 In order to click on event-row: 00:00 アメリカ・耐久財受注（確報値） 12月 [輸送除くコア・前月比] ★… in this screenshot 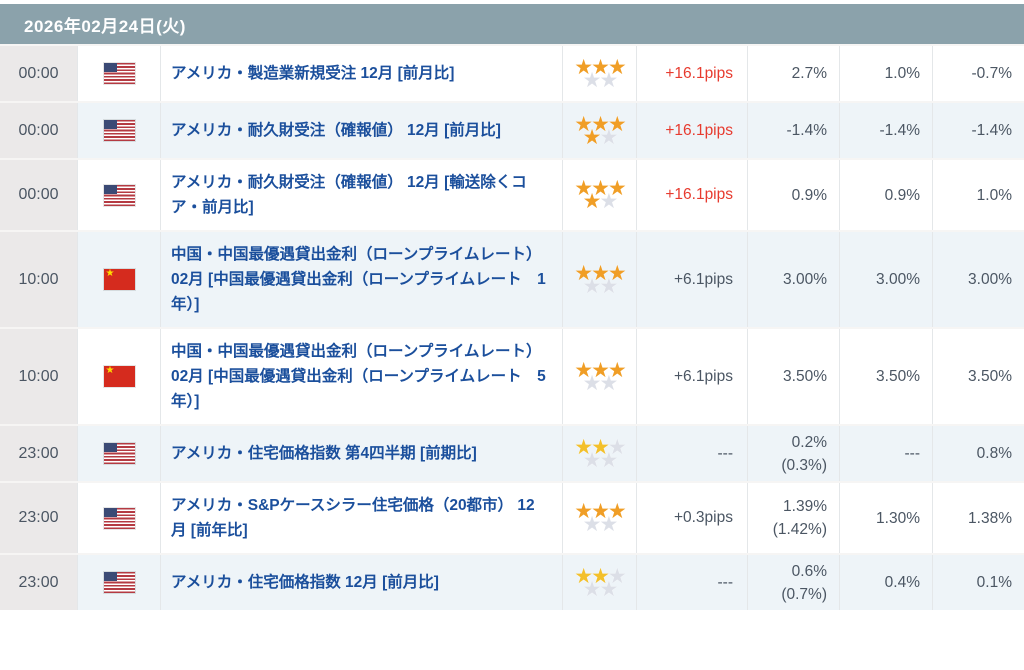, I will do `click(512, 194)`.